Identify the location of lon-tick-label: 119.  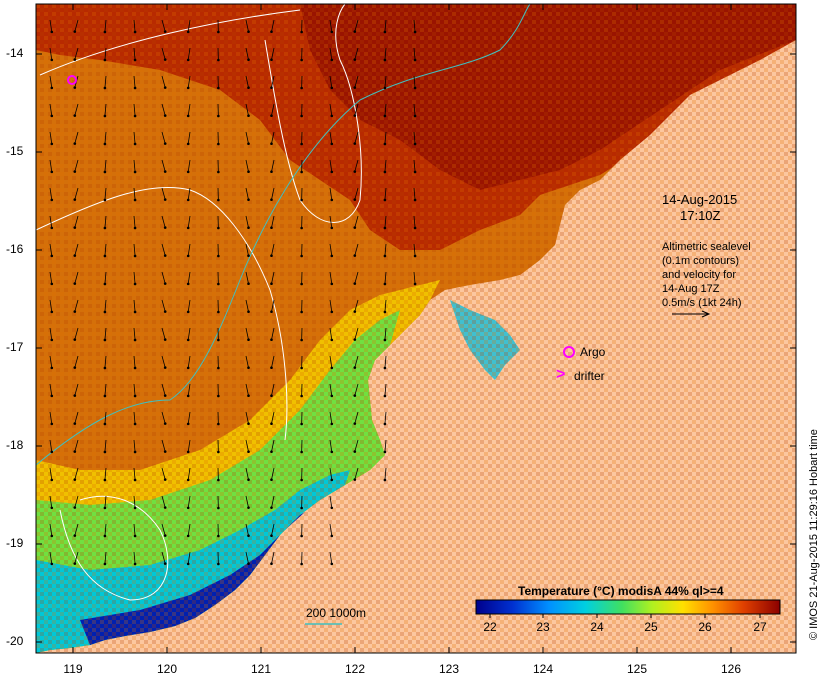
(73, 669).